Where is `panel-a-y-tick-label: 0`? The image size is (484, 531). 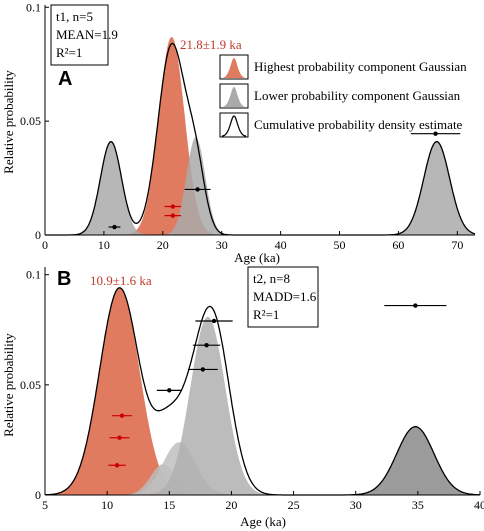 panel-a-y-tick-label: 0 is located at coordinates (38, 235).